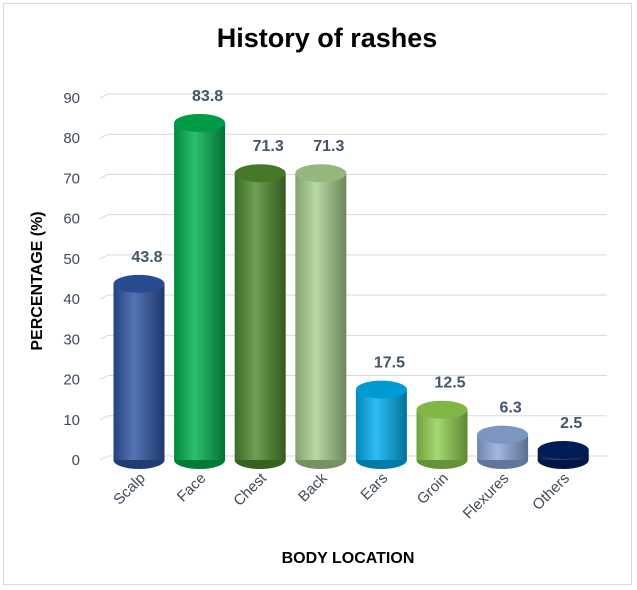 The image size is (637, 590). Describe the element at coordinates (146, 257) in the screenshot. I see `data-label: 43.8` at that location.